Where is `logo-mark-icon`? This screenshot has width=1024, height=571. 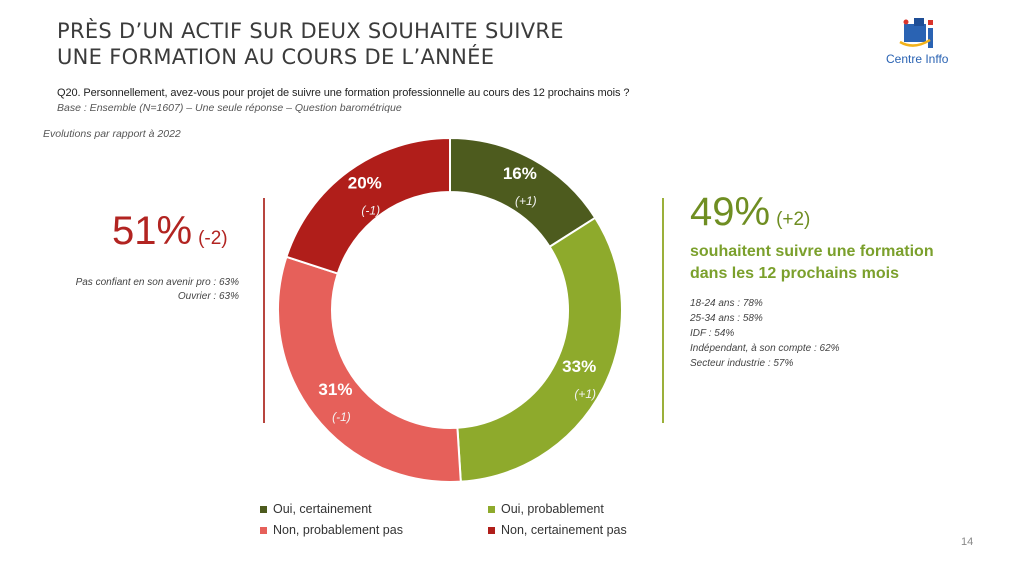 logo-mark-icon is located at coordinates (916, 33).